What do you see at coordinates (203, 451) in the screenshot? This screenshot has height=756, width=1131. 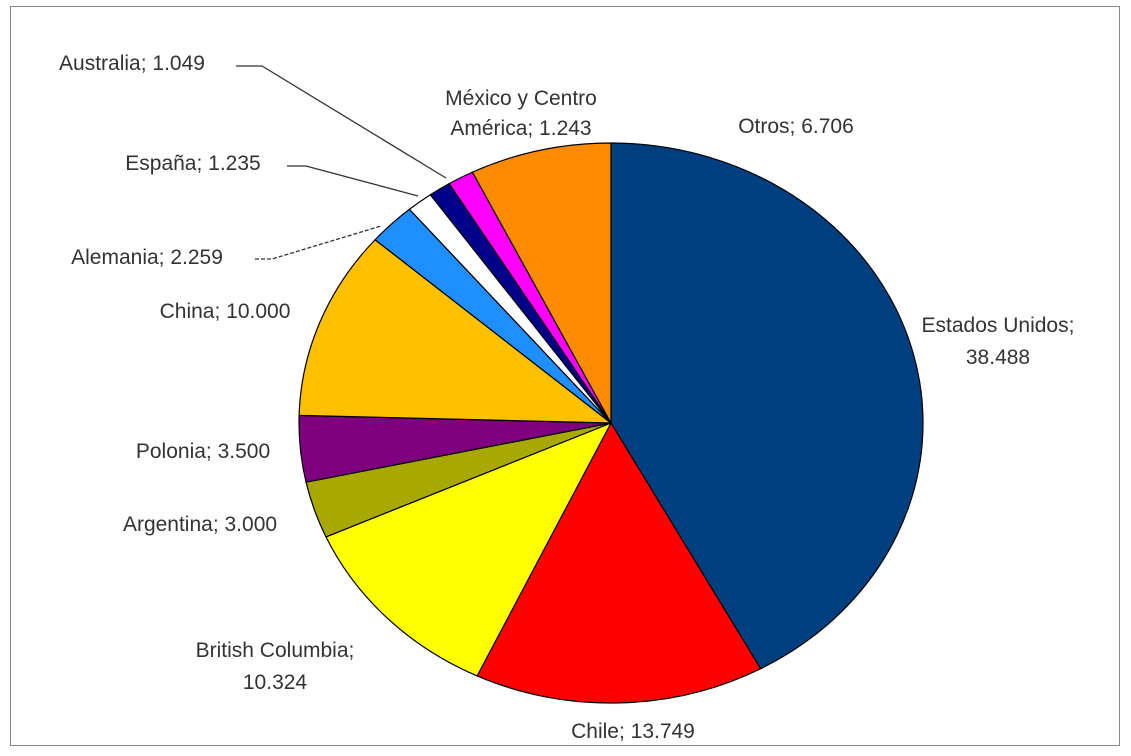 I see `slice-label-polonia: Polonia; 3.500` at bounding box center [203, 451].